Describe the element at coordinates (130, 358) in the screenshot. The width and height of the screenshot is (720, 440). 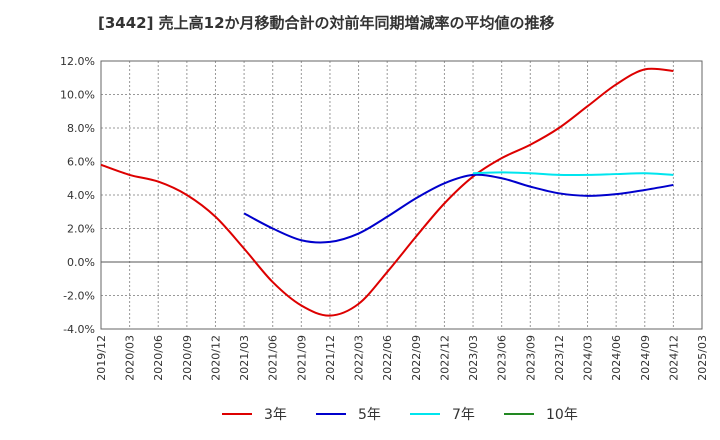
I see `x-tick-label: 2020/03` at that location.